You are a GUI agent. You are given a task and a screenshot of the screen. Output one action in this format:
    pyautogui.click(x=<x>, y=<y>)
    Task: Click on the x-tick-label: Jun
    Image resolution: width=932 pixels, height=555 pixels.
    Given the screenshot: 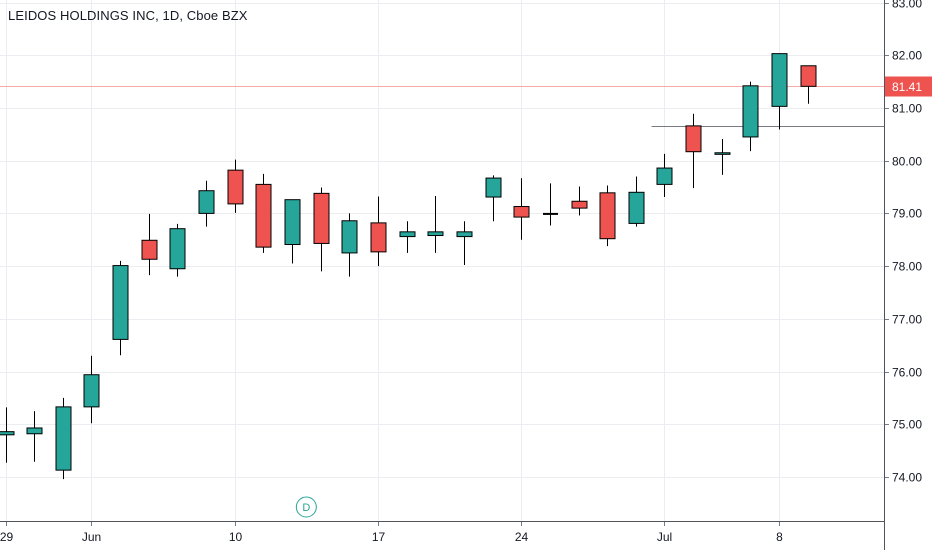 What is the action you would take?
    pyautogui.click(x=91, y=537)
    